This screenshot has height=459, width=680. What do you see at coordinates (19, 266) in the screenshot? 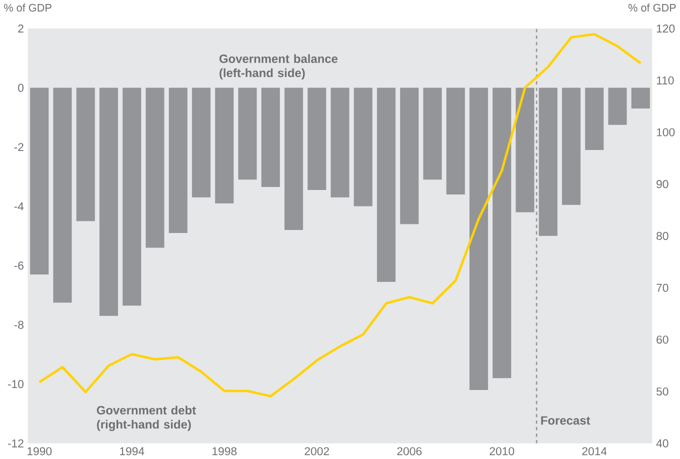
I see `y-tick-label: -6` at bounding box center [19, 266].